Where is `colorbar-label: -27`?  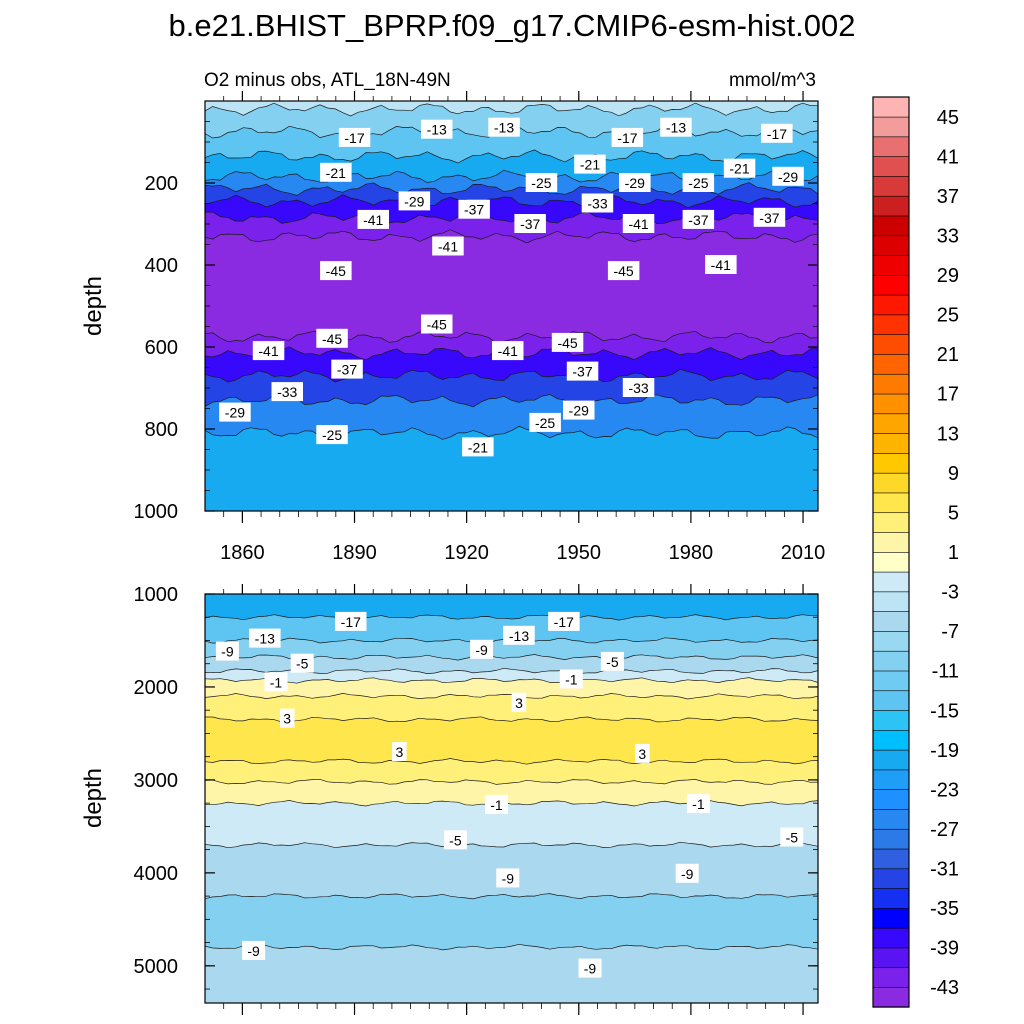
colorbar-label: -27 is located at coordinates (944, 830).